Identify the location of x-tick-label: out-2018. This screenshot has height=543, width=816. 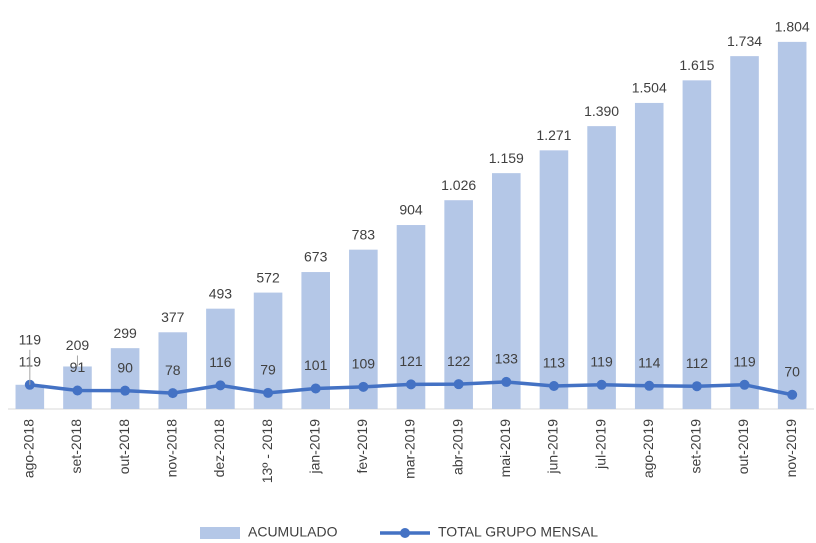
(124, 446).